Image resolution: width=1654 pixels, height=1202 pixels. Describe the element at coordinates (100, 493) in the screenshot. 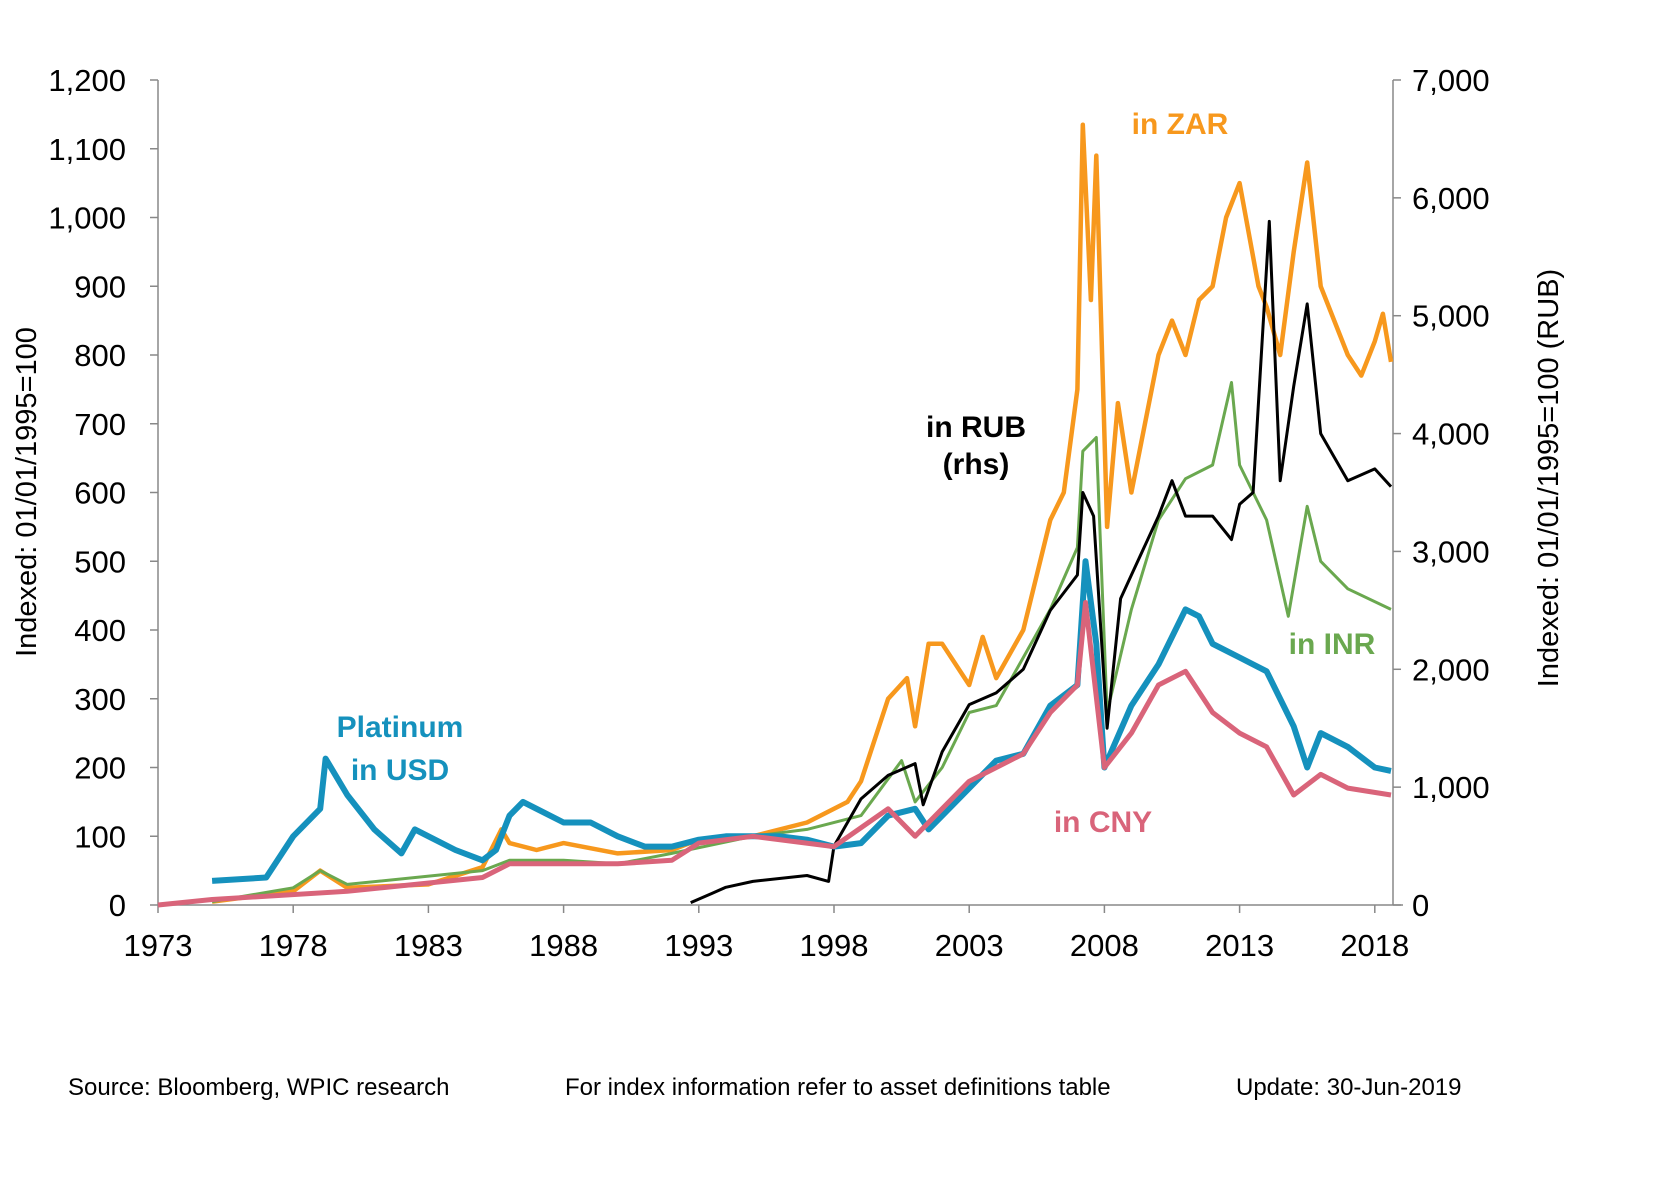

I see `y-tick-label: 600` at that location.